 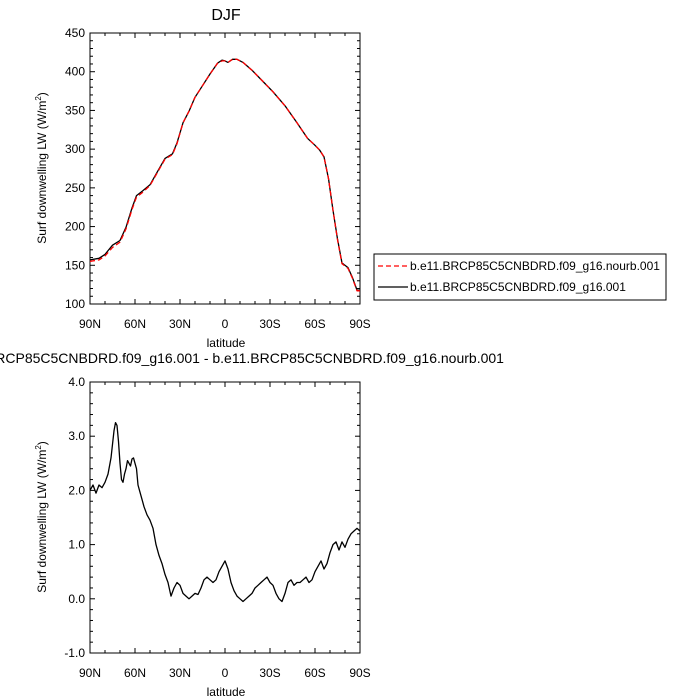 I want to click on top-chart-x-tick-label: 0, so click(x=225, y=324).